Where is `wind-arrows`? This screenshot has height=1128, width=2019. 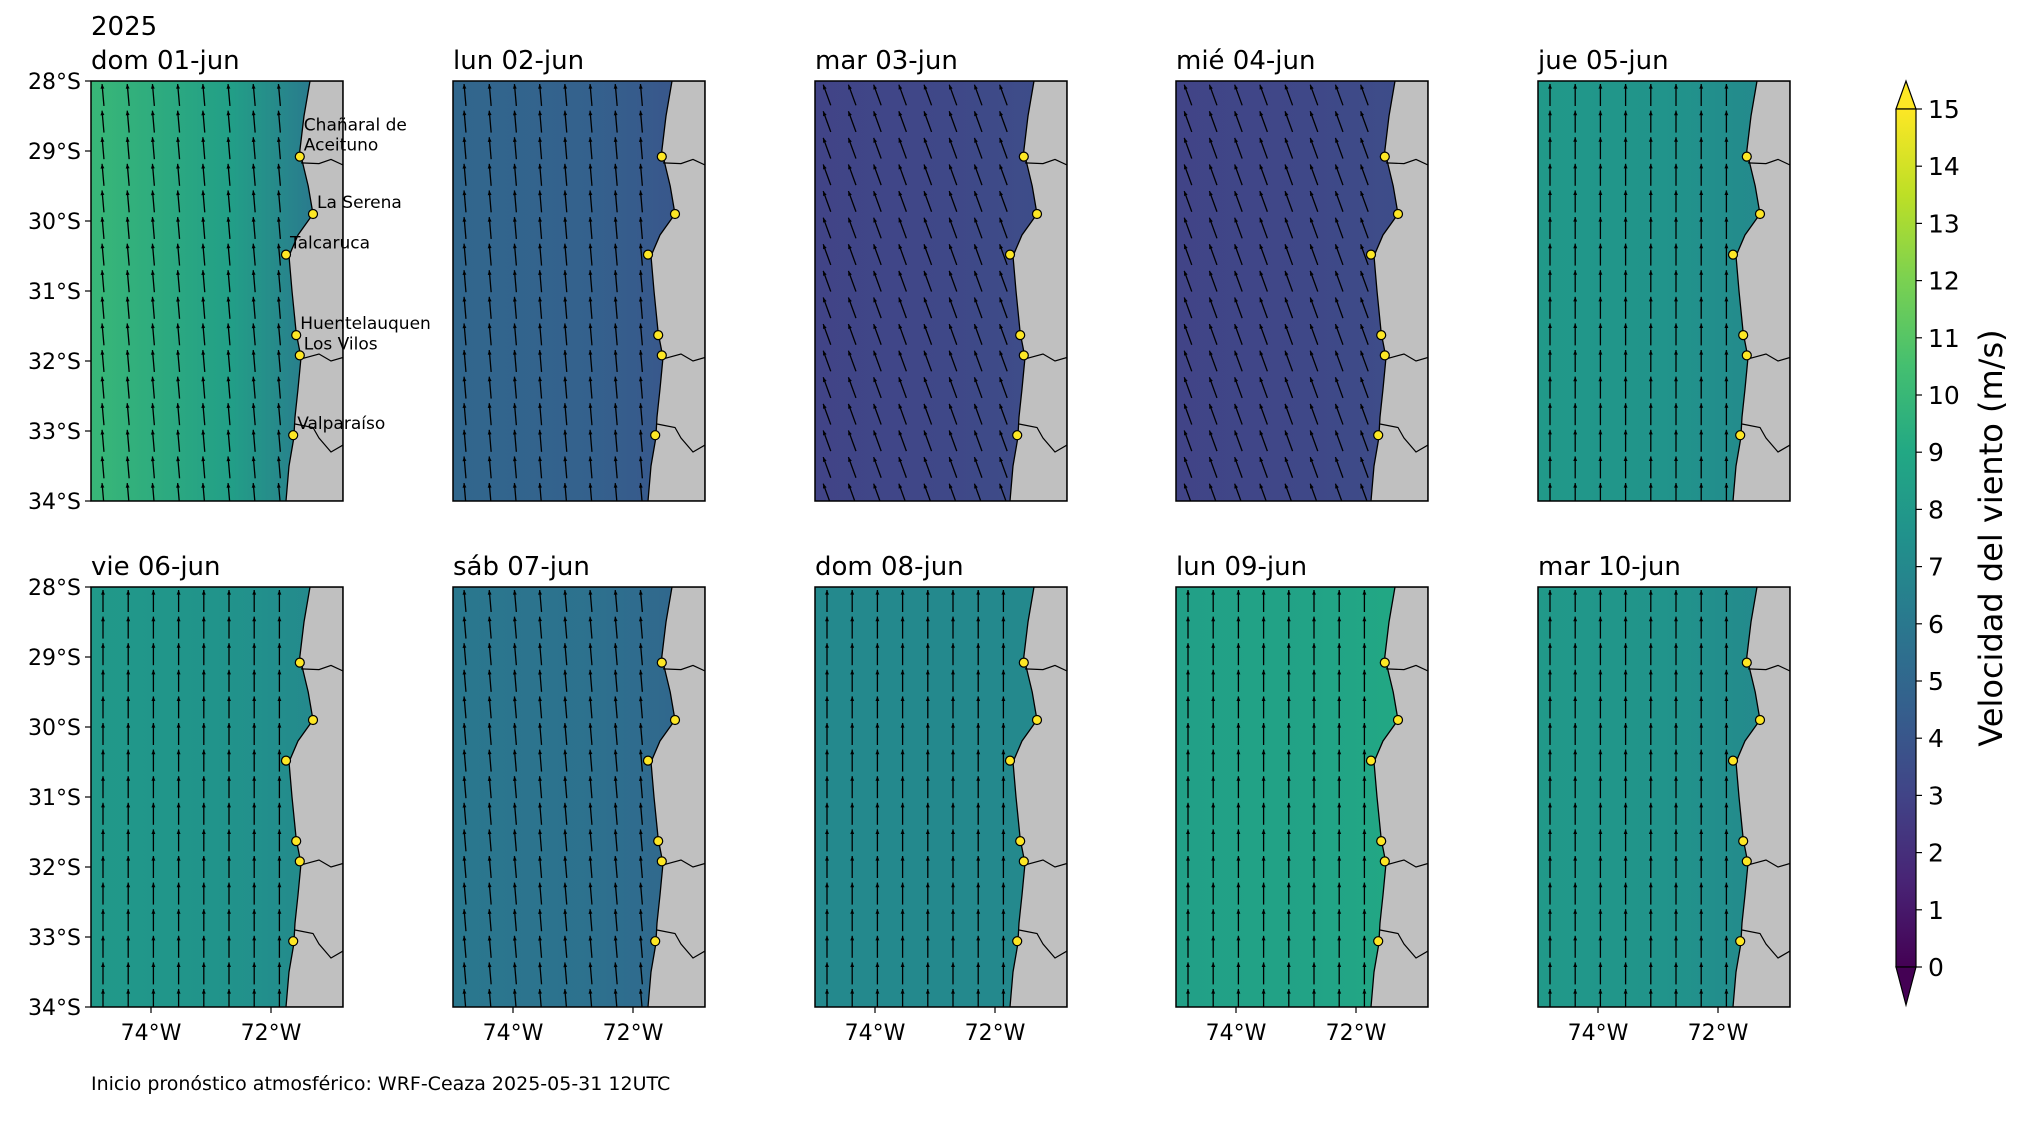
wind-arrows is located at coordinates (191, 798).